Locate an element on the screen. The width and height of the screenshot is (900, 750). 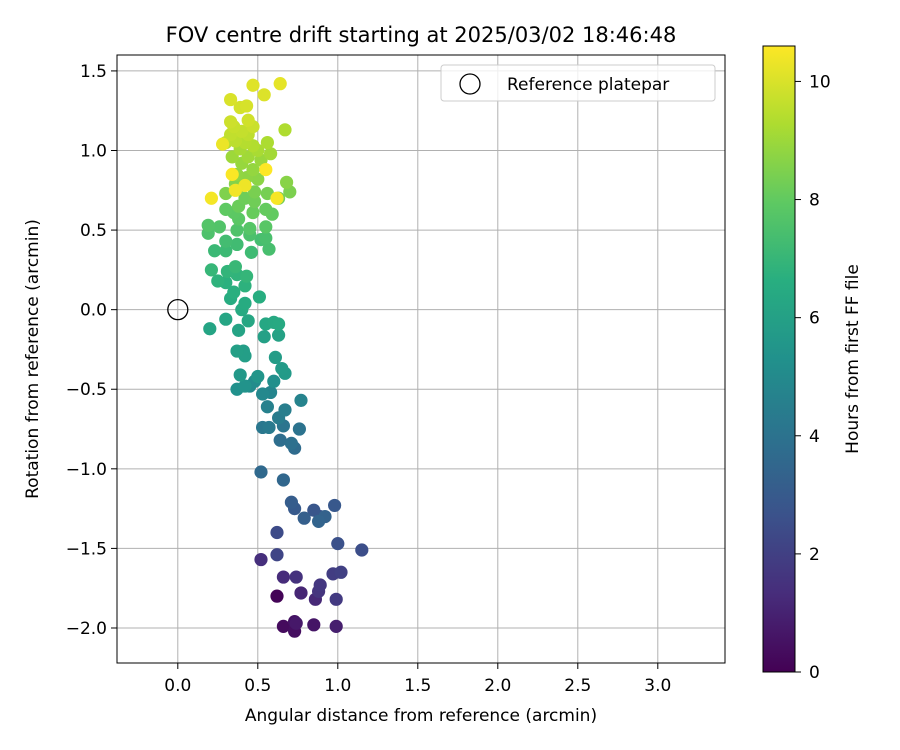
reference-marker is located at coordinates (178, 310).